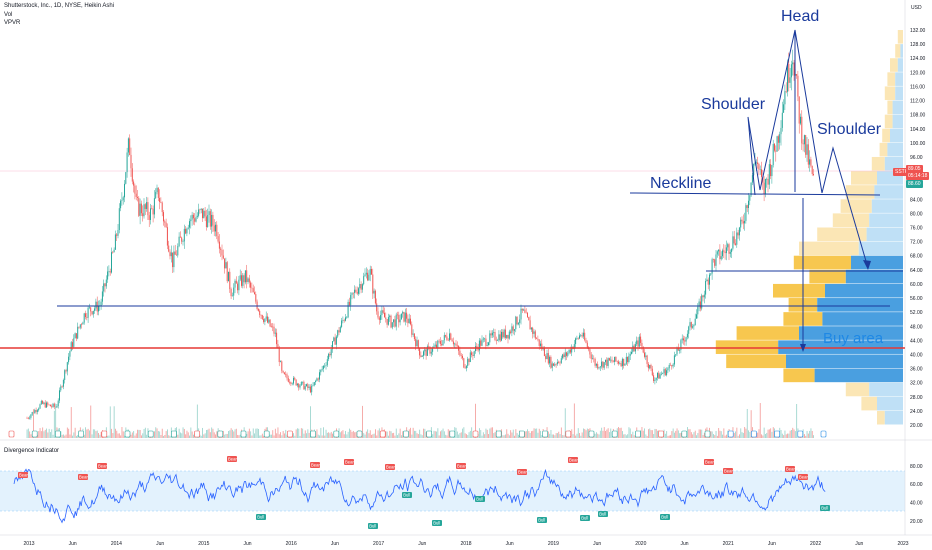 Image resolution: width=932 pixels, height=550 pixels. I want to click on time-axis-label: Jun, so click(73, 544).